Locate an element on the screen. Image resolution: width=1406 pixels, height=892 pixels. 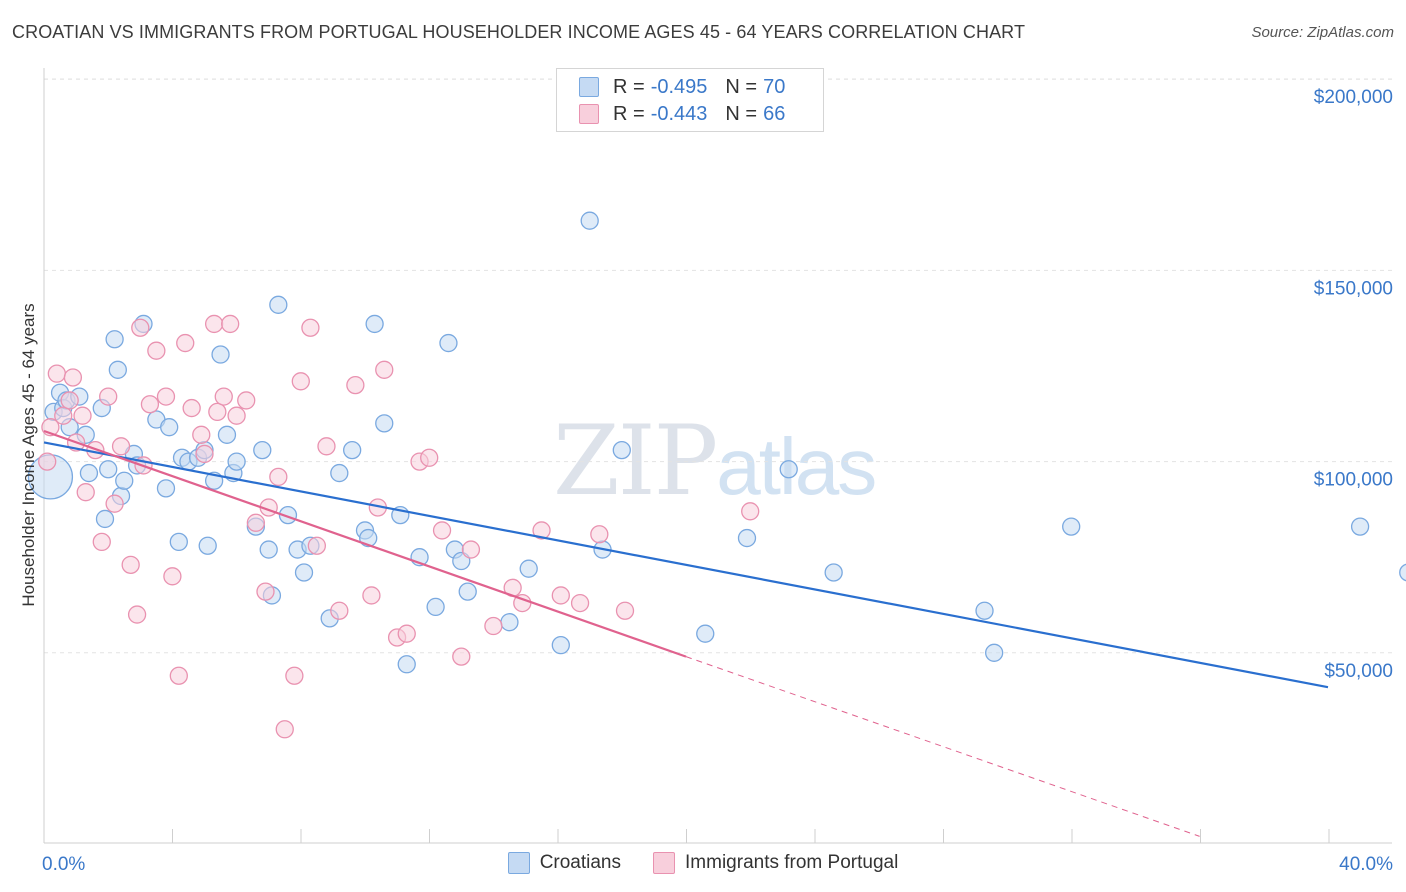
series-legend-portugal: Immigrants from Portugal is located at coordinates (775, 863).